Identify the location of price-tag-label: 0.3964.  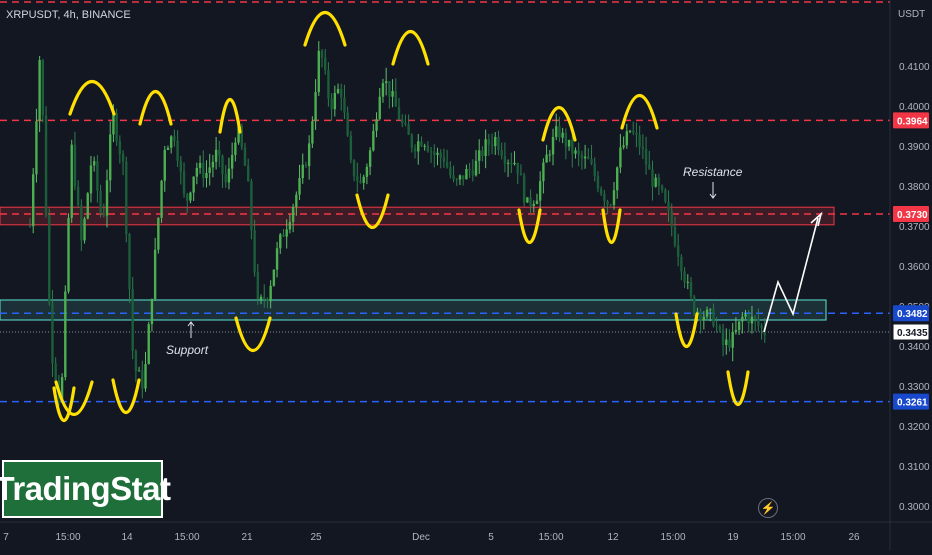
(912, 121).